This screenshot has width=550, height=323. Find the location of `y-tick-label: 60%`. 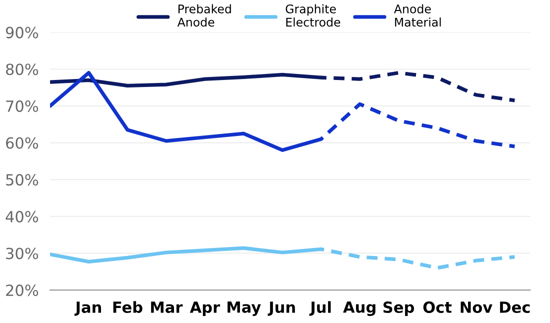

y-tick-label: 60% is located at coordinates (22, 143).